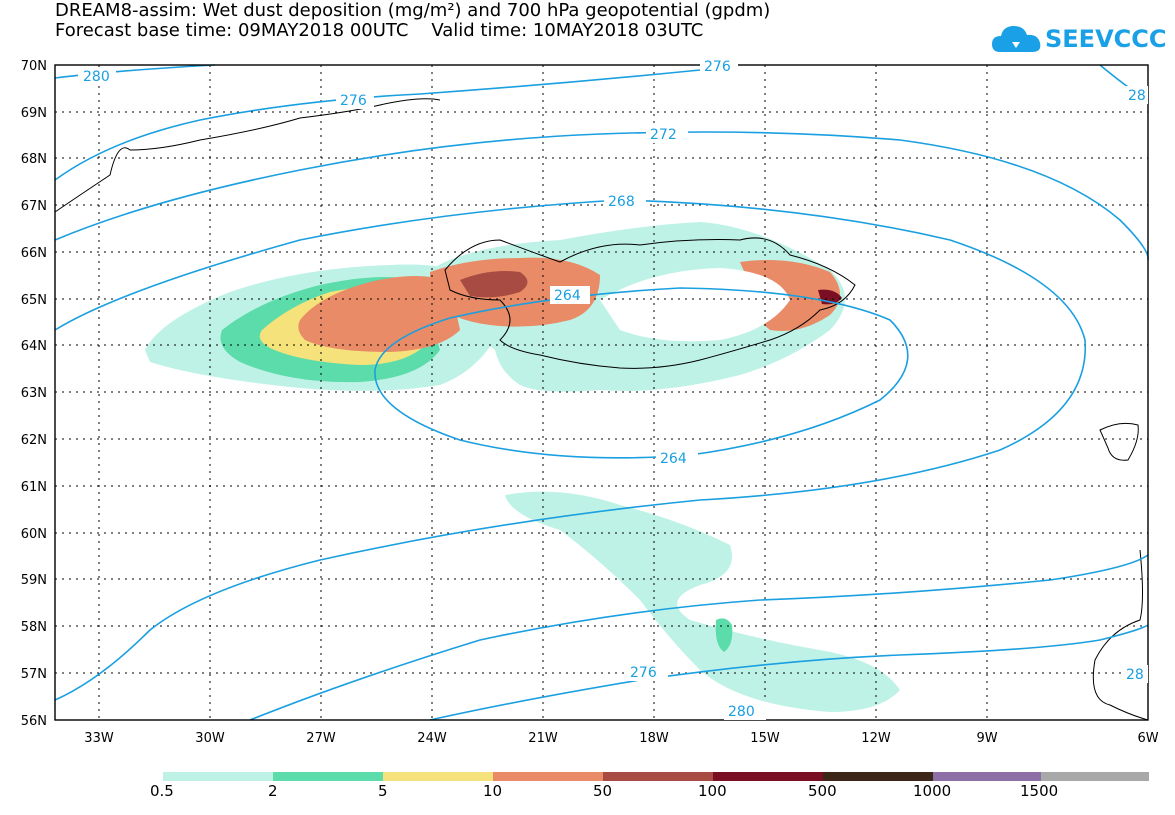  What do you see at coordinates (654, 738) in the screenshot?
I see `lon-label: 18W` at bounding box center [654, 738].